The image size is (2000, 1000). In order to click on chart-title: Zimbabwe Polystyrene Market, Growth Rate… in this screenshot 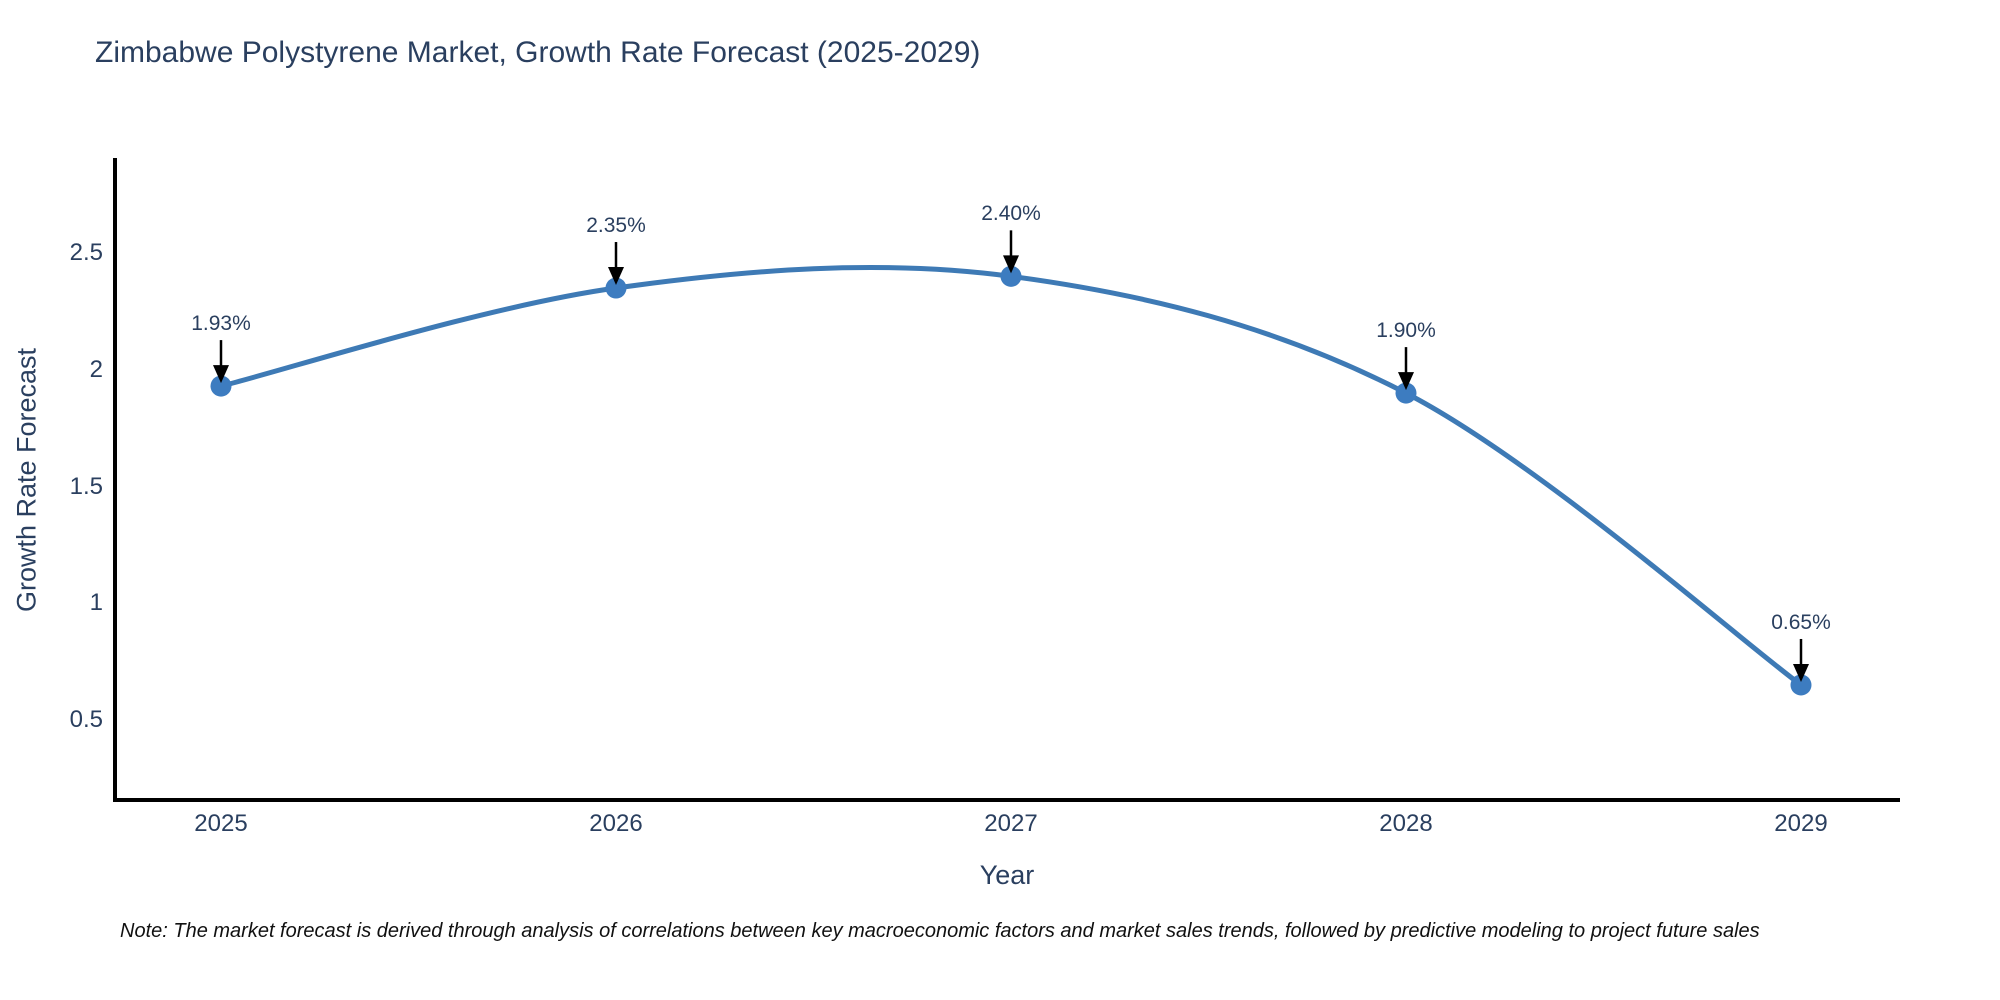, I will do `click(538, 52)`.